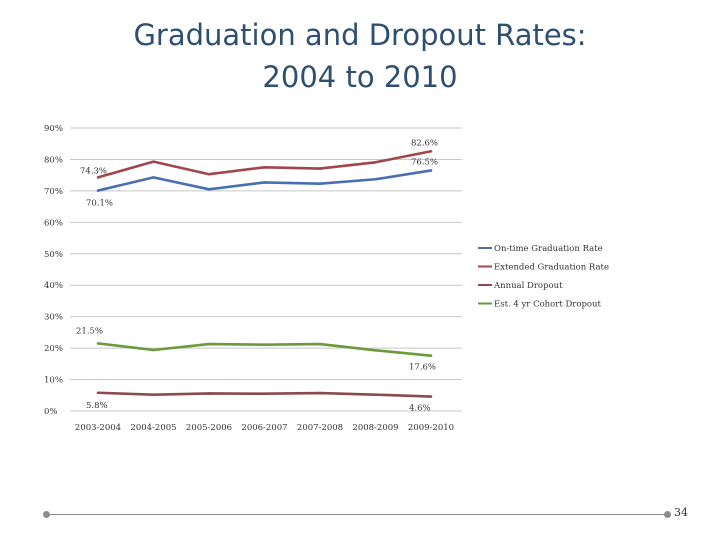 Image resolution: width=720 pixels, height=540 pixels. What do you see at coordinates (53, 160) in the screenshot?
I see `y-tick-label: 80%` at bounding box center [53, 160].